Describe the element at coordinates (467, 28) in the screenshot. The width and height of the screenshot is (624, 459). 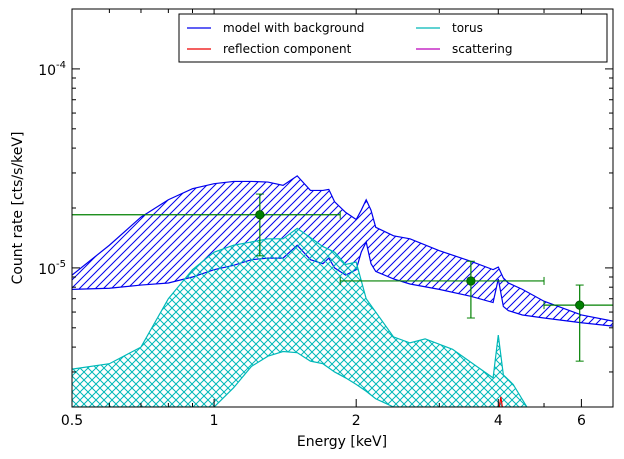
I see `legend-label: torus` at that location.